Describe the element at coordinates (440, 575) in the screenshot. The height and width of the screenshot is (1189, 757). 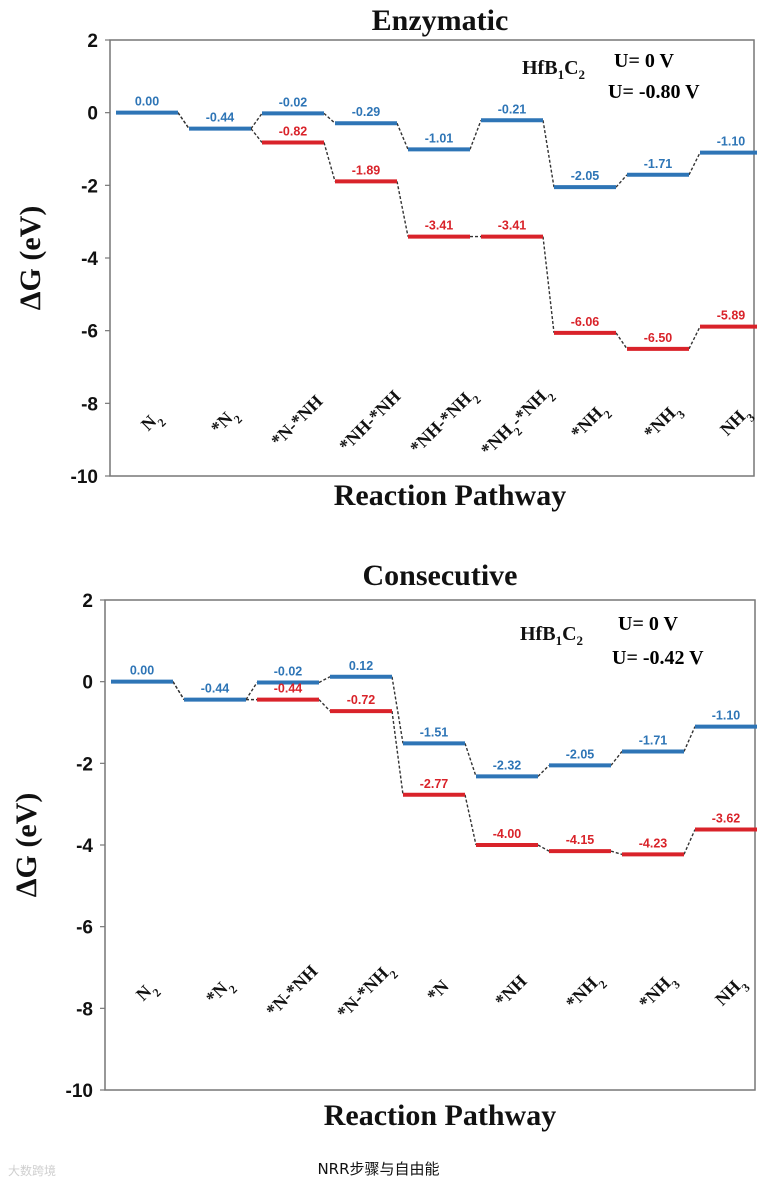
I see `chart-title: Consecutive` at that location.